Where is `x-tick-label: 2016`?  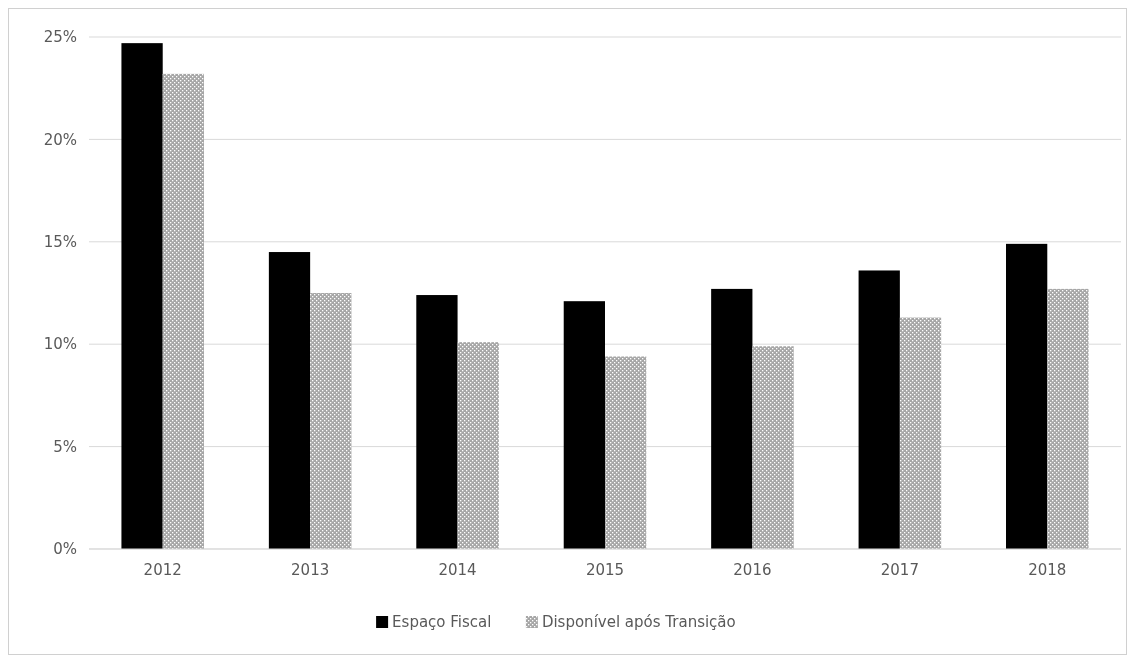 x-tick-label: 2016 is located at coordinates (752, 570).